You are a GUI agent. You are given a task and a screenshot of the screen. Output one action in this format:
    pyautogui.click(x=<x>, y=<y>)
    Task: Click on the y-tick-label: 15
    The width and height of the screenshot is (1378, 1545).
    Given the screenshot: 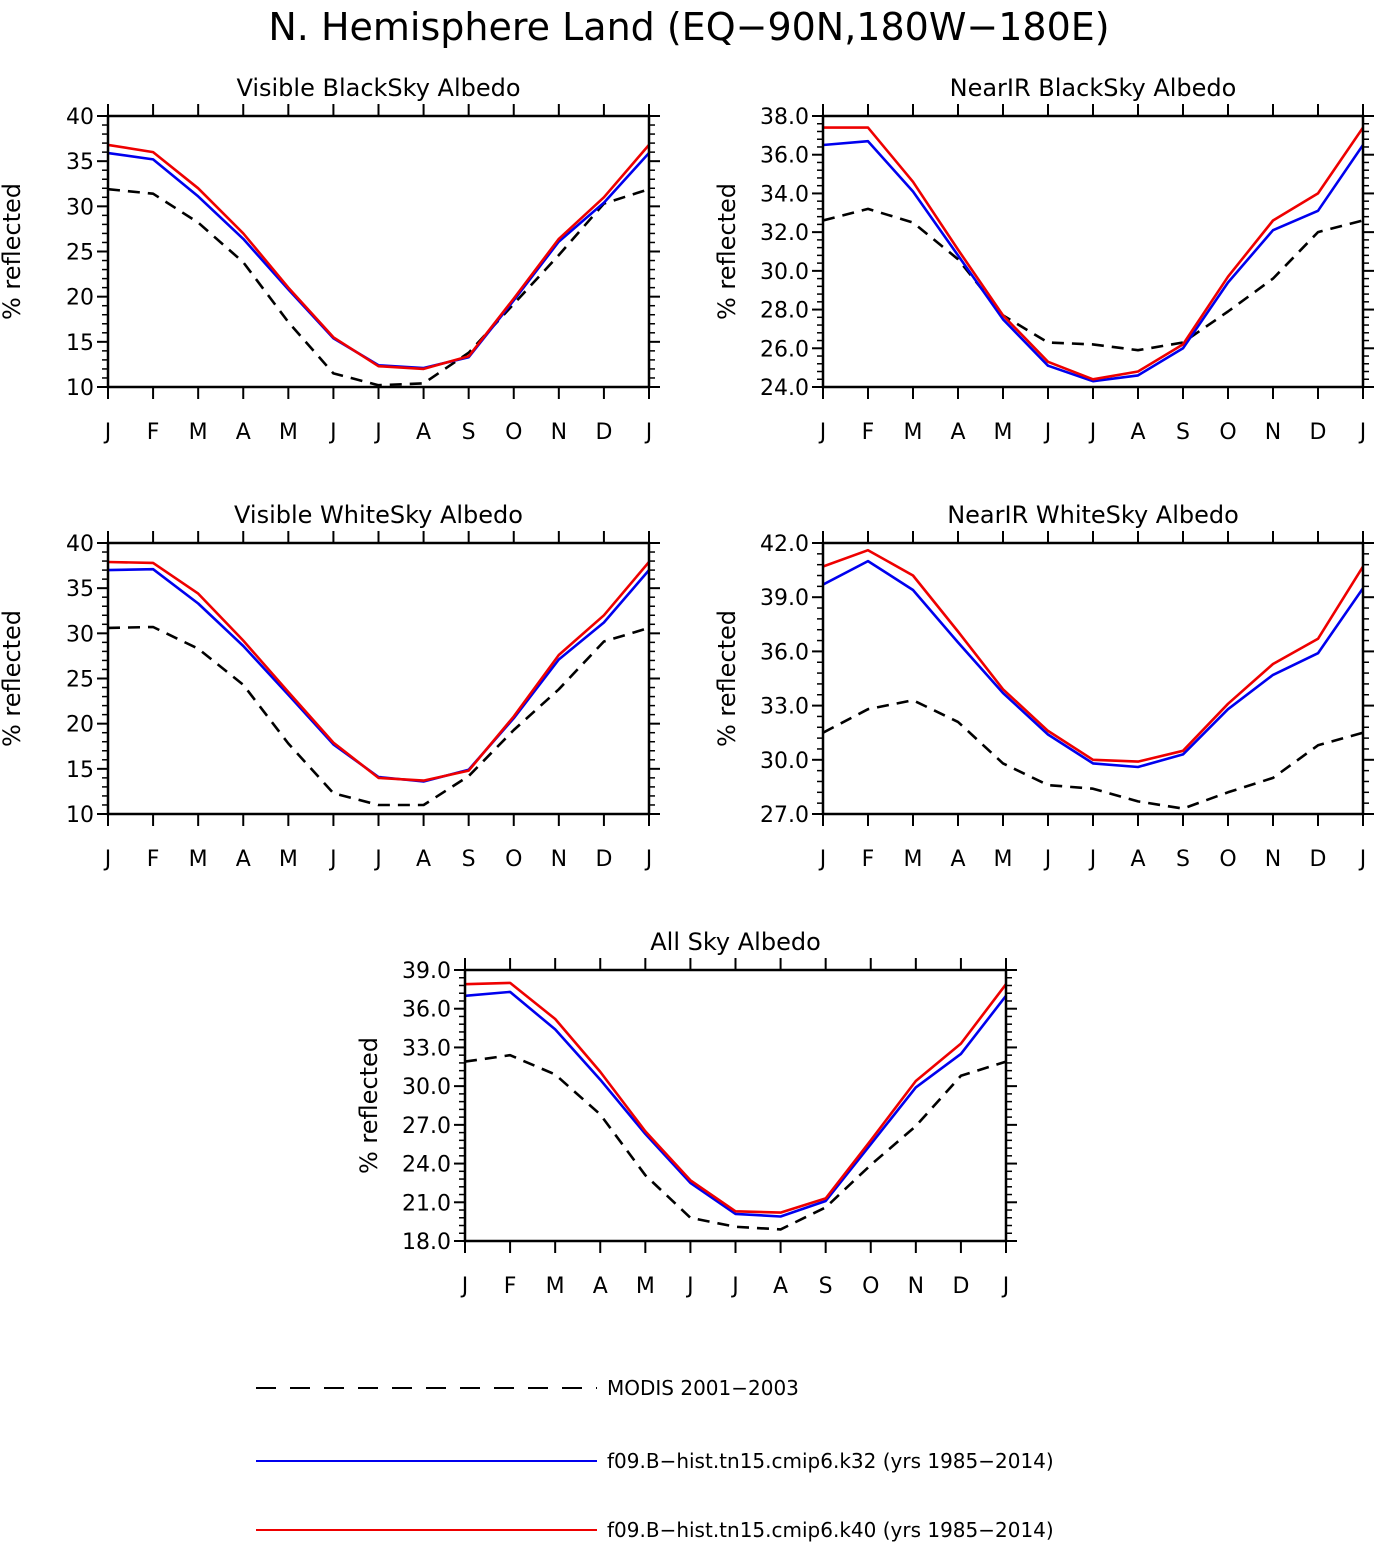 What is the action you would take?
    pyautogui.click(x=80, y=343)
    